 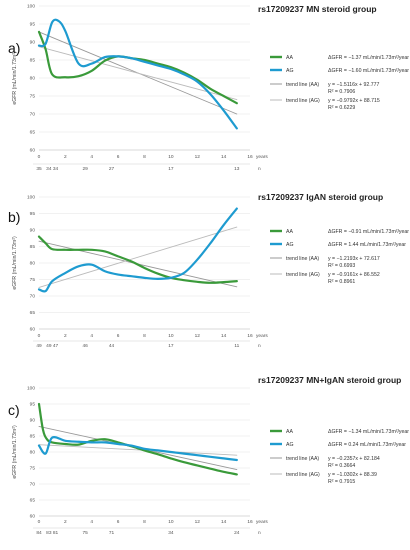 What do you see at coordinates (321, 197) in the screenshot?
I see `chart-title: rs17209237 IgAN steroid group` at bounding box center [321, 197].